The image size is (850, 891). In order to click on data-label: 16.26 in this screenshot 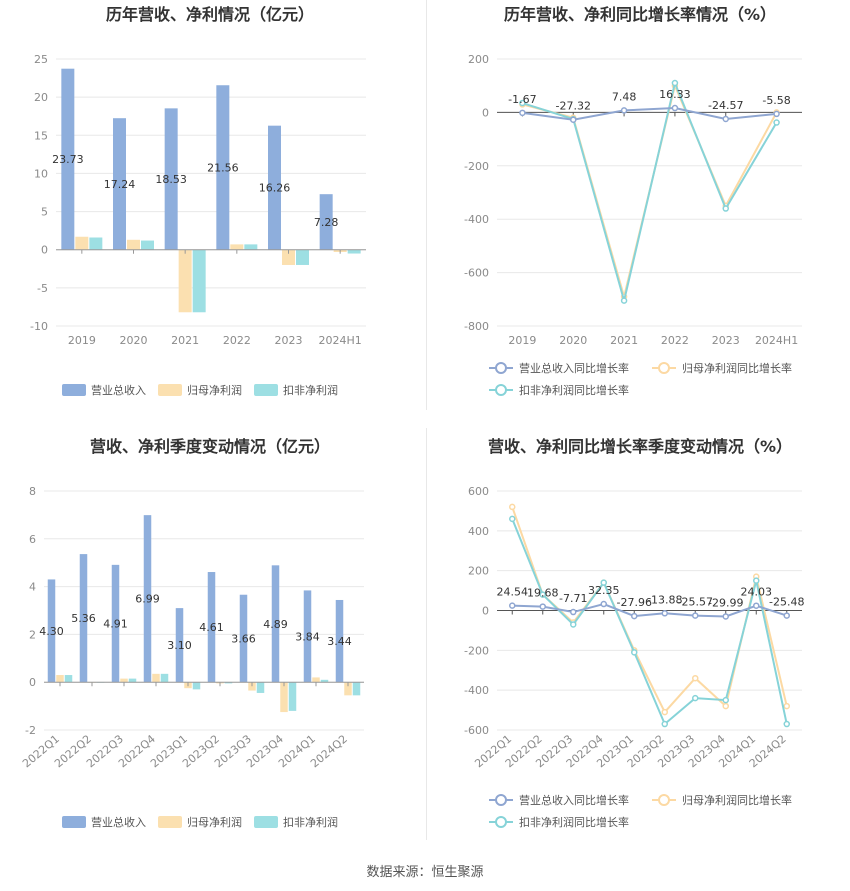, I will do `click(275, 188)`.